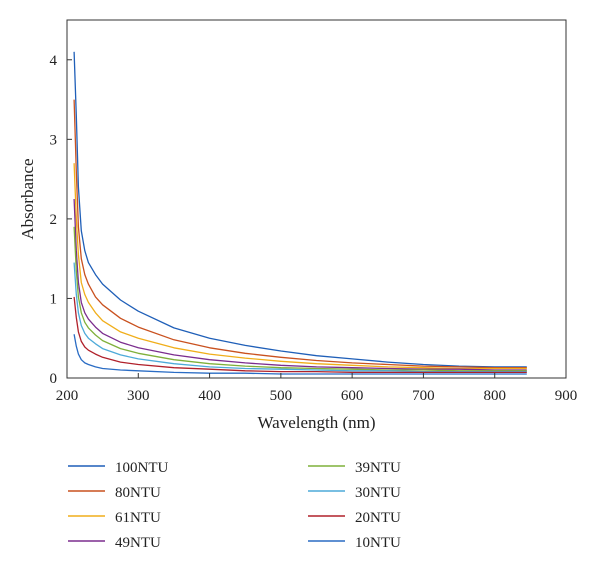 The width and height of the screenshot is (600, 571). Describe the element at coordinates (281, 396) in the screenshot. I see `x-tick-label: 500` at that location.